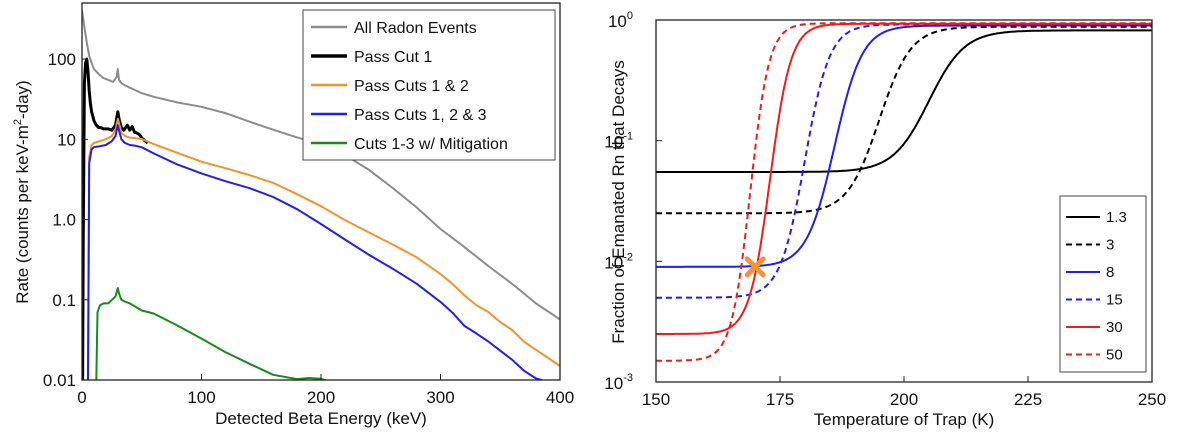  I want to click on left-y-axis-title-sup: 2, so click(18, 122).